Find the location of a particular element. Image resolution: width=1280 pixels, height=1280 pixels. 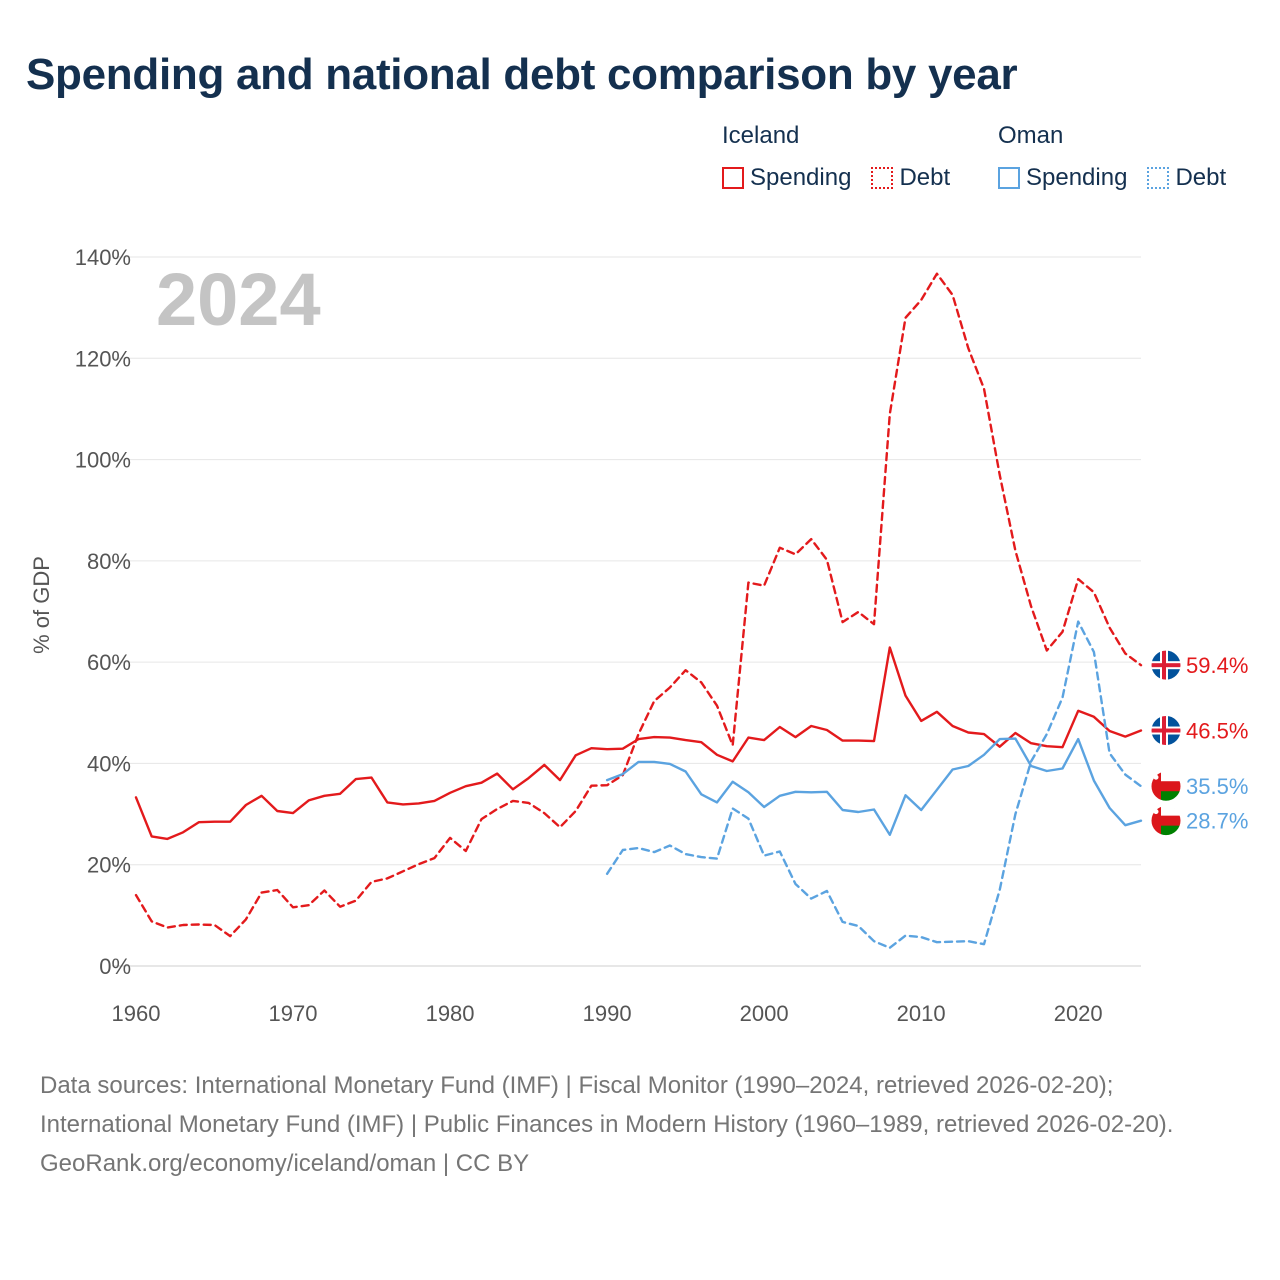

y-tick-label: 140% is located at coordinates (103, 257).